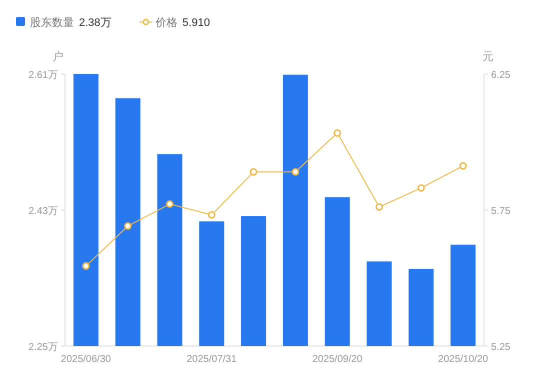 This screenshot has width=550, height=381. What do you see at coordinates (212, 359) in the screenshot?
I see `x-tick-label: 2025/07/31` at bounding box center [212, 359].